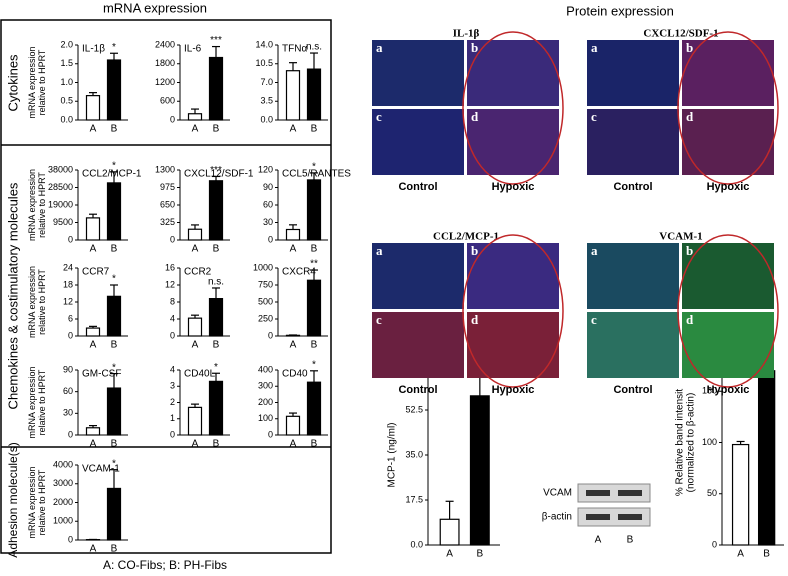  Describe the element at coordinates (63, 483) in the screenshot. I see `y-tick-label: 3000` at that location.